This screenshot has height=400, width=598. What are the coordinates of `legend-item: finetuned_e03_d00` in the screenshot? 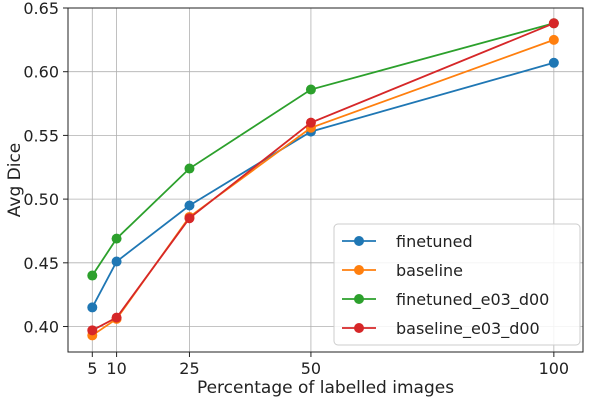 It's located at (445, 300).